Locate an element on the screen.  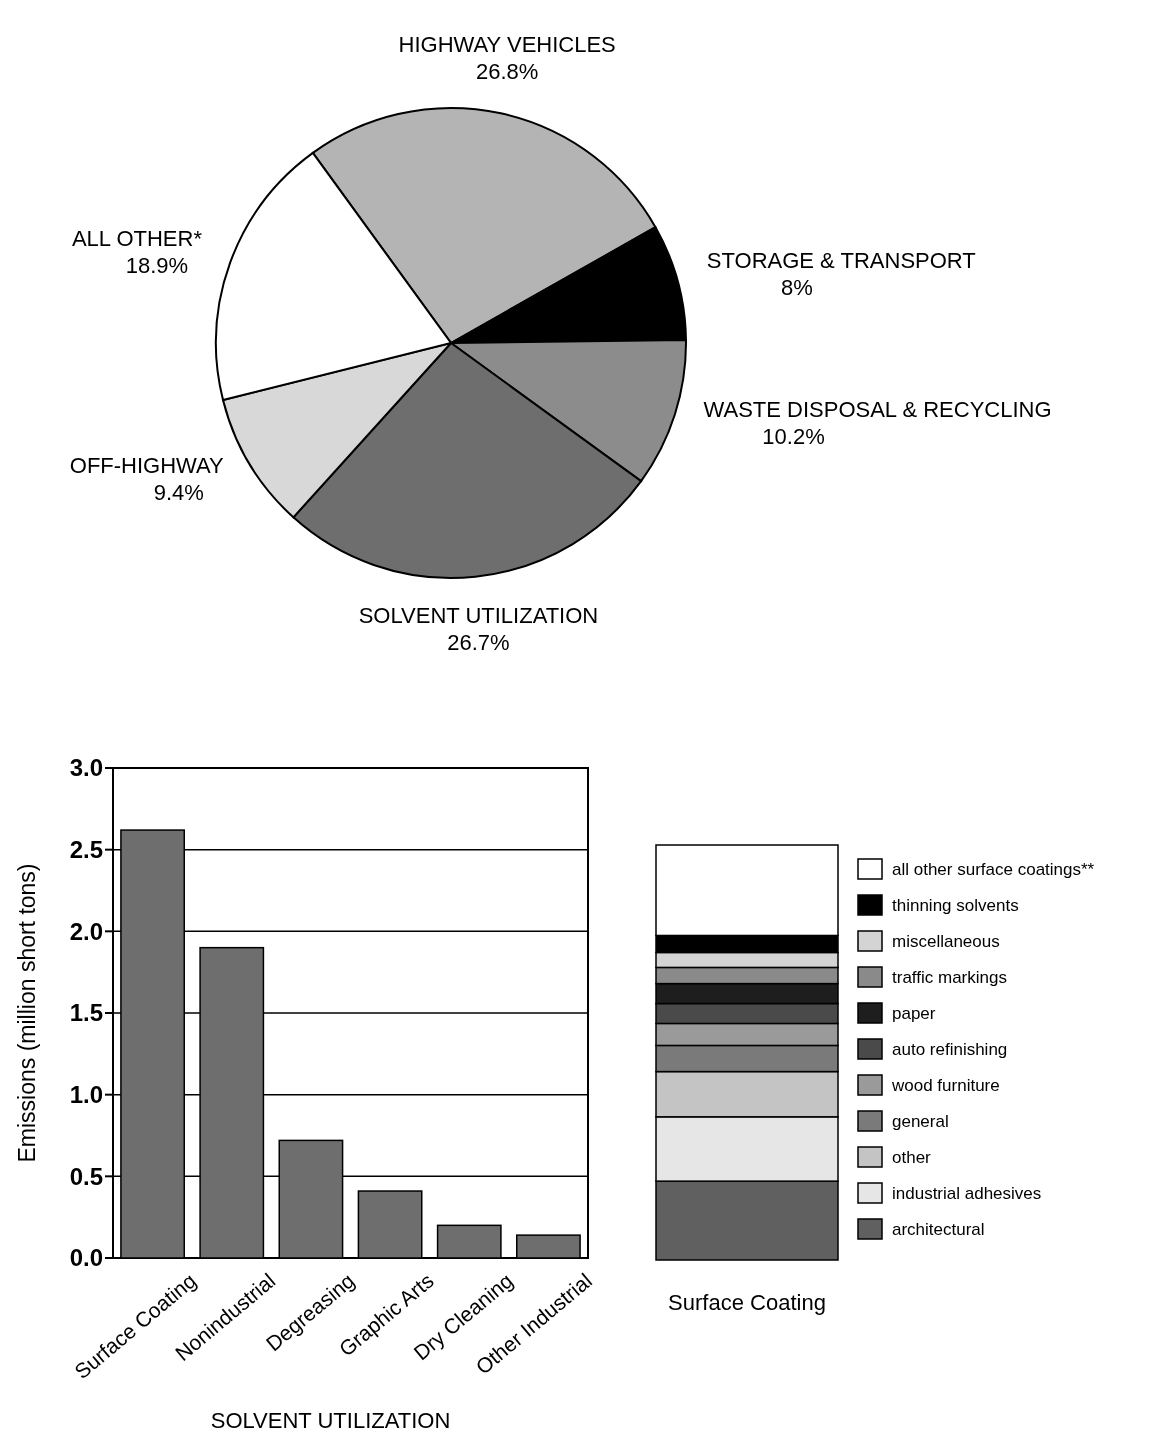
legend-label: paper is located at coordinates (914, 1013).